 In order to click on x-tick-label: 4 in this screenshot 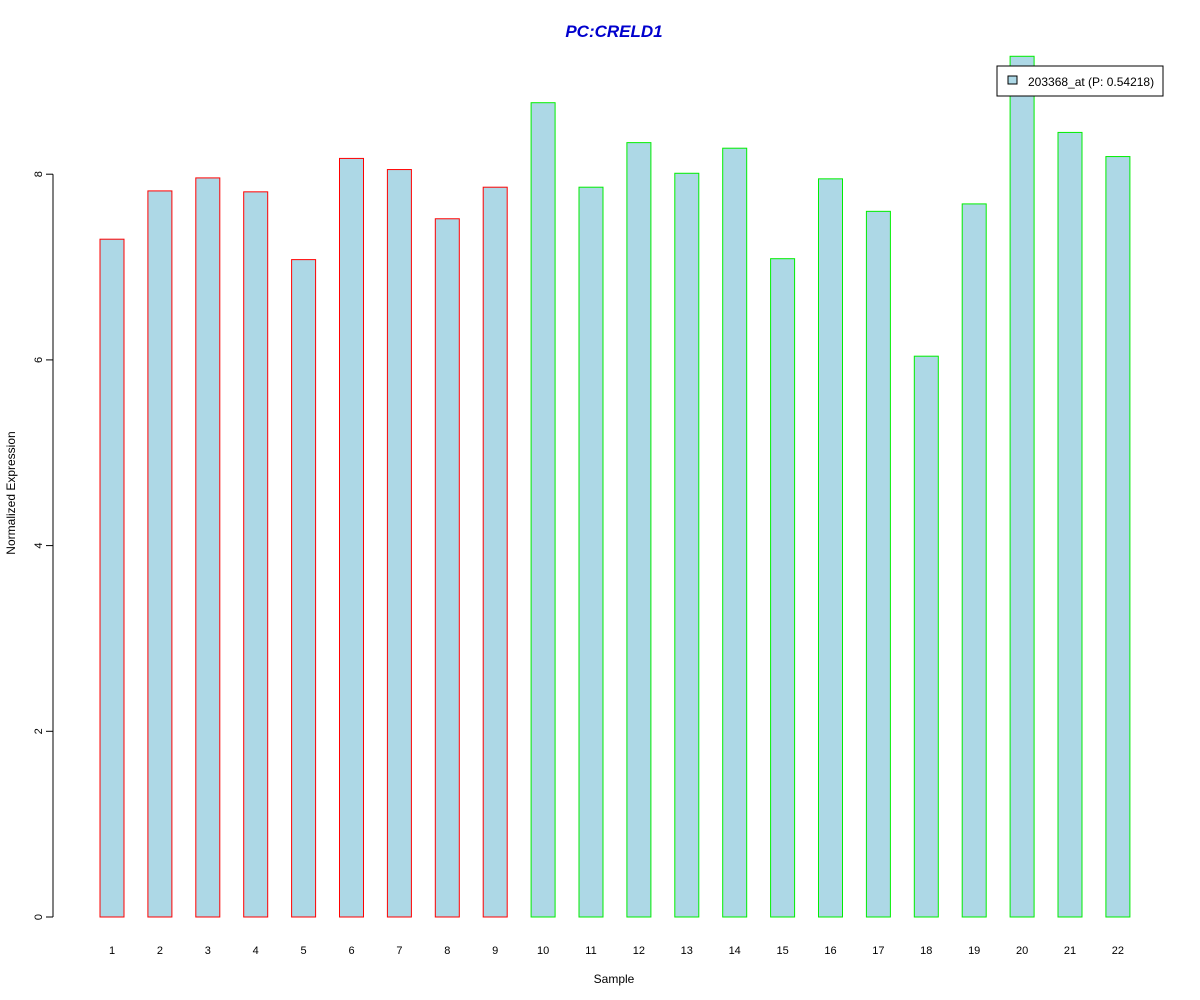, I will do `click(256, 951)`.